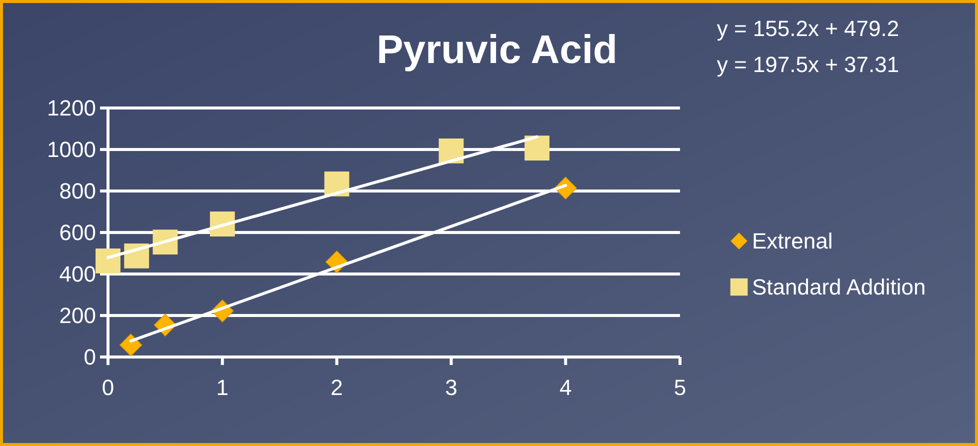 The width and height of the screenshot is (978, 446). What do you see at coordinates (451, 387) in the screenshot?
I see `x-tick-label: 3` at bounding box center [451, 387].